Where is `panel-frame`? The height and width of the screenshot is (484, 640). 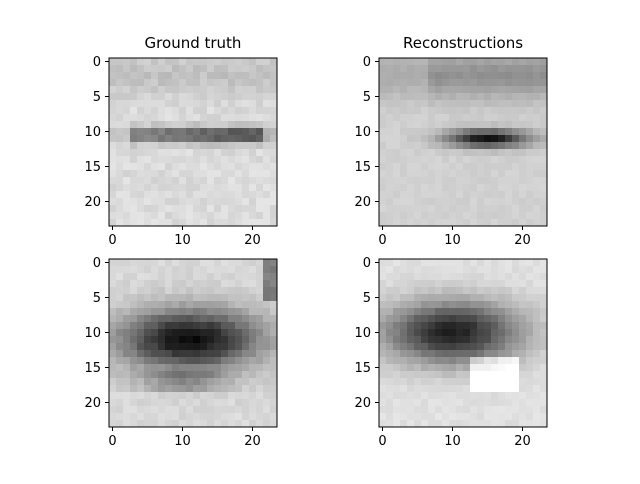 panel-frame is located at coordinates (463, 142).